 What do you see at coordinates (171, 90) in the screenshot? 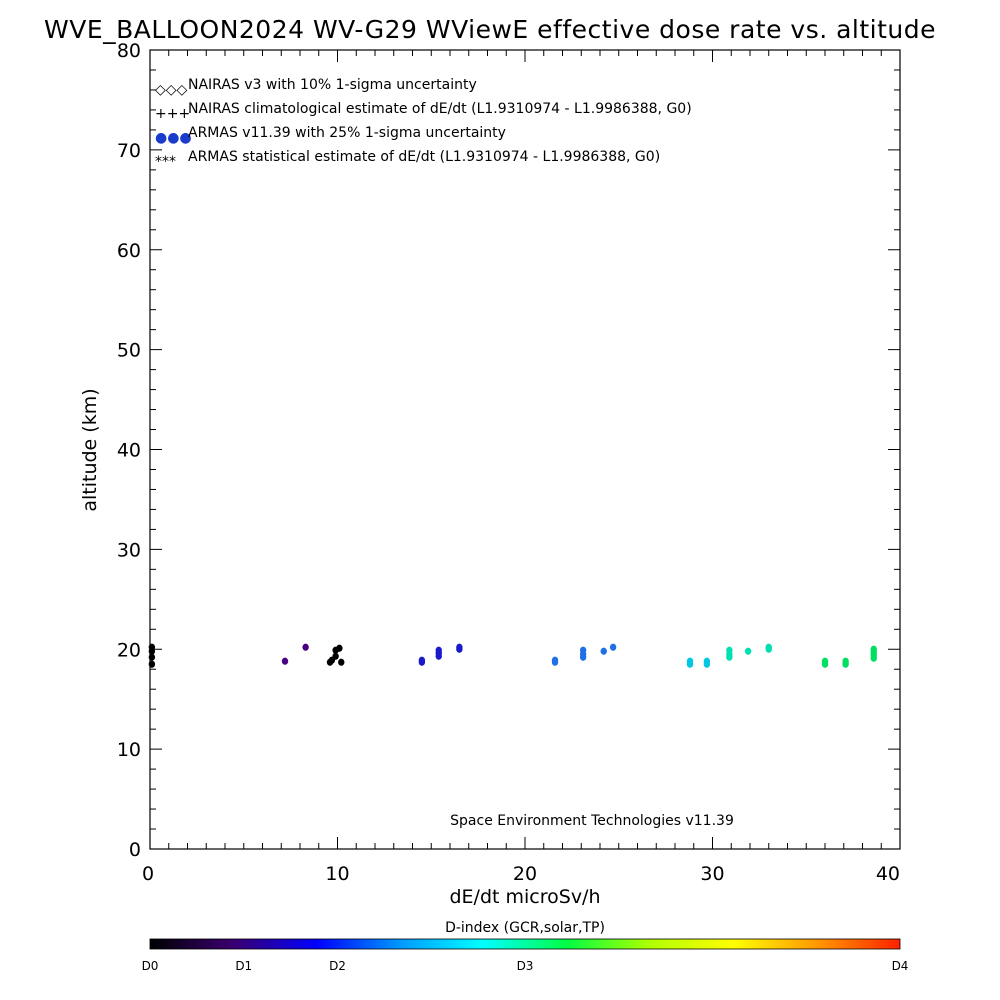
I see `legend-symbol: ◇◇◇` at bounding box center [171, 90].